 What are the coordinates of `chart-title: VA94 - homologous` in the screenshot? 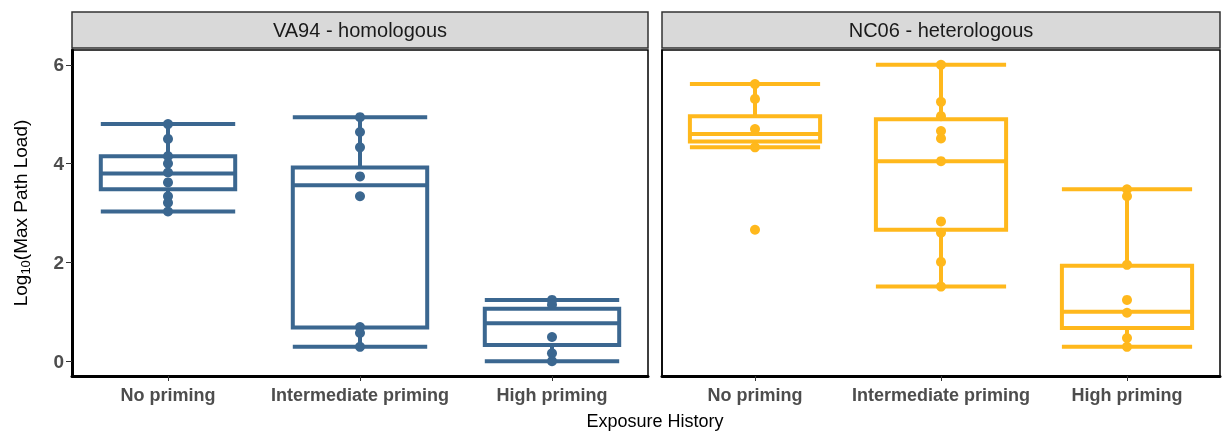 It's located at (360, 30).